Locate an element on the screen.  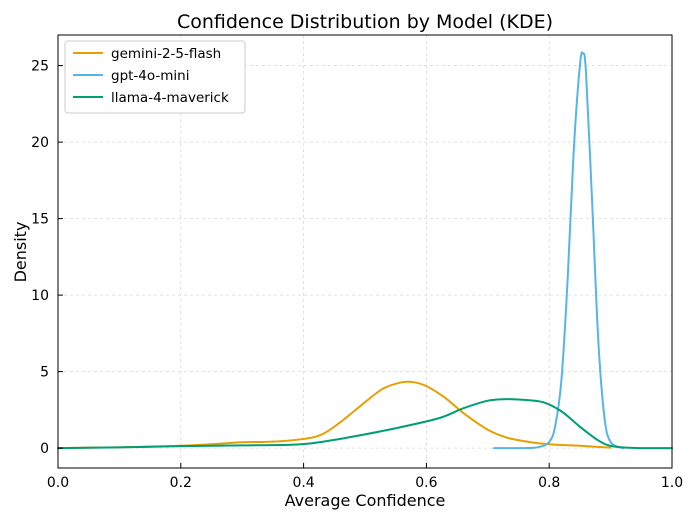
series-line-gemini-2-5-flash is located at coordinates (334, 415).